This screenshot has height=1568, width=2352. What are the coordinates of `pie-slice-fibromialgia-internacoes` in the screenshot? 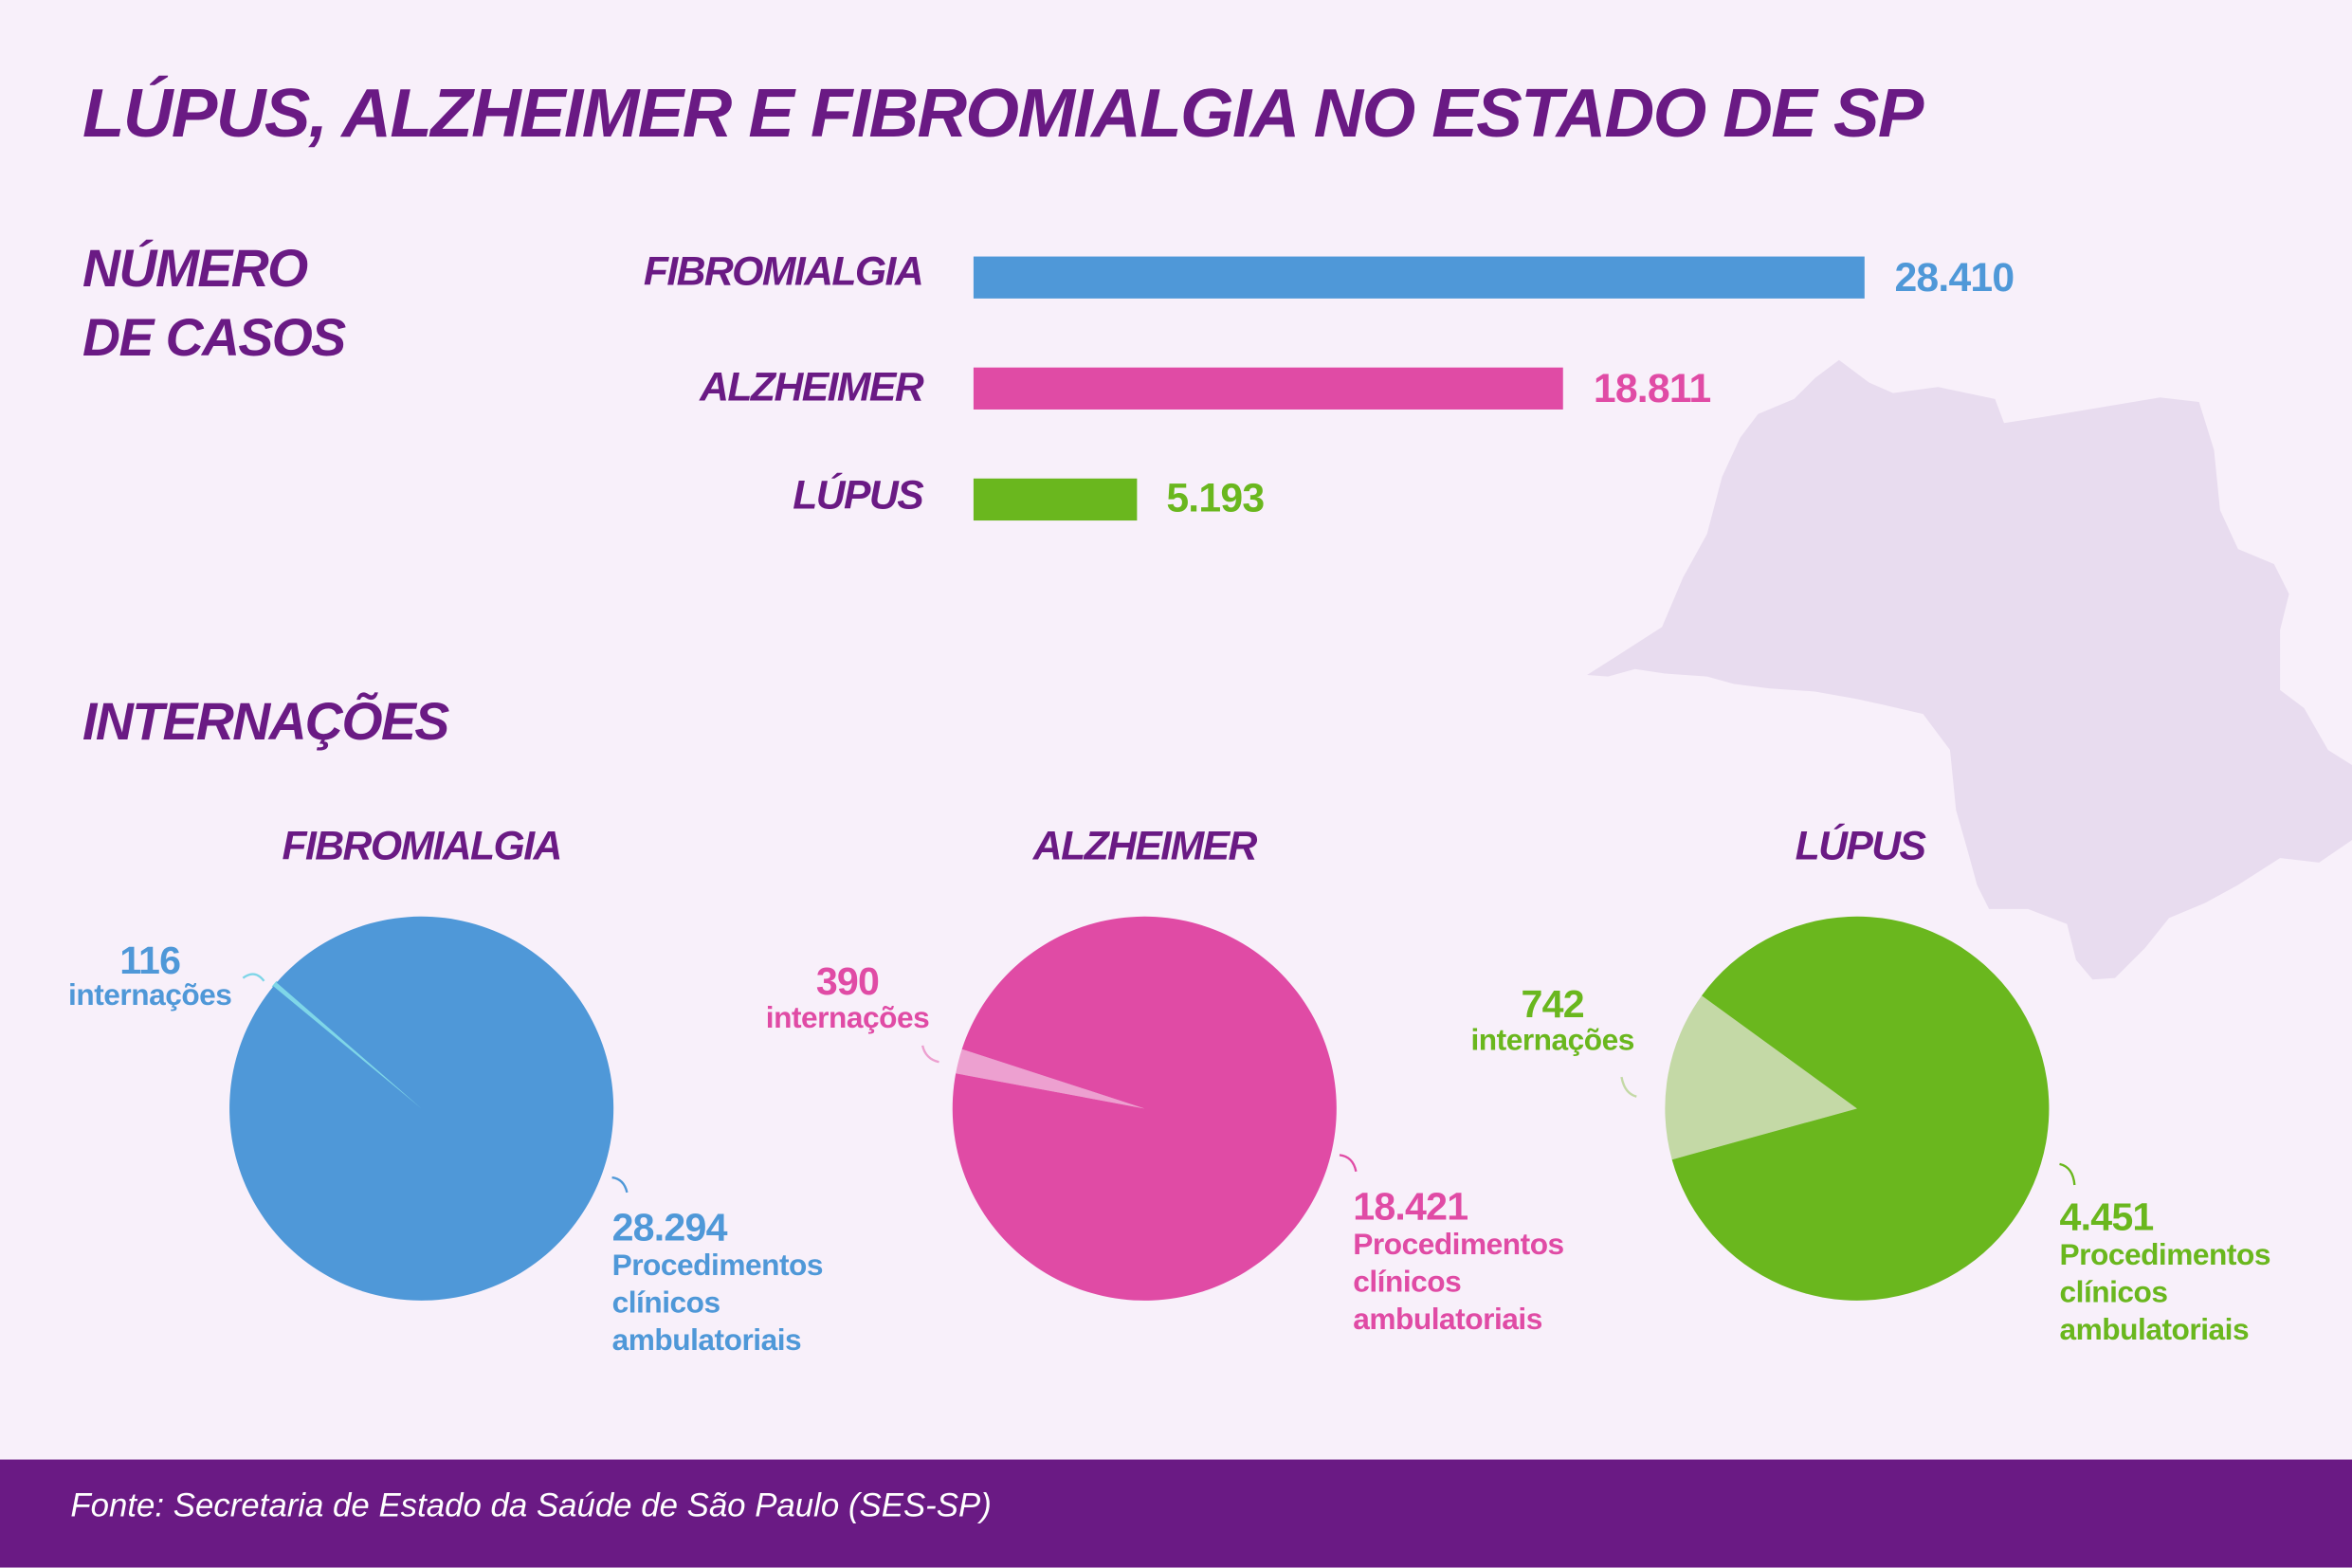 It's located at (347, 1045).